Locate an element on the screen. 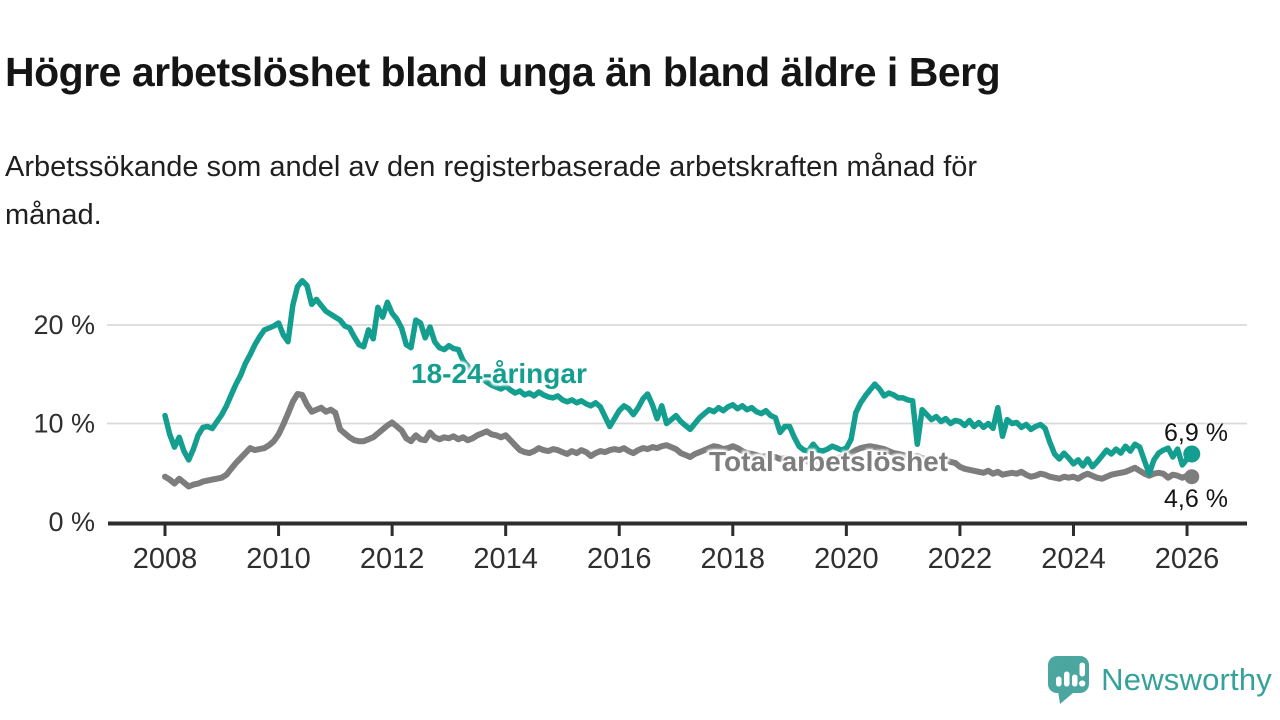  series-label-18-24: 18-24-åringar is located at coordinates (499, 373).